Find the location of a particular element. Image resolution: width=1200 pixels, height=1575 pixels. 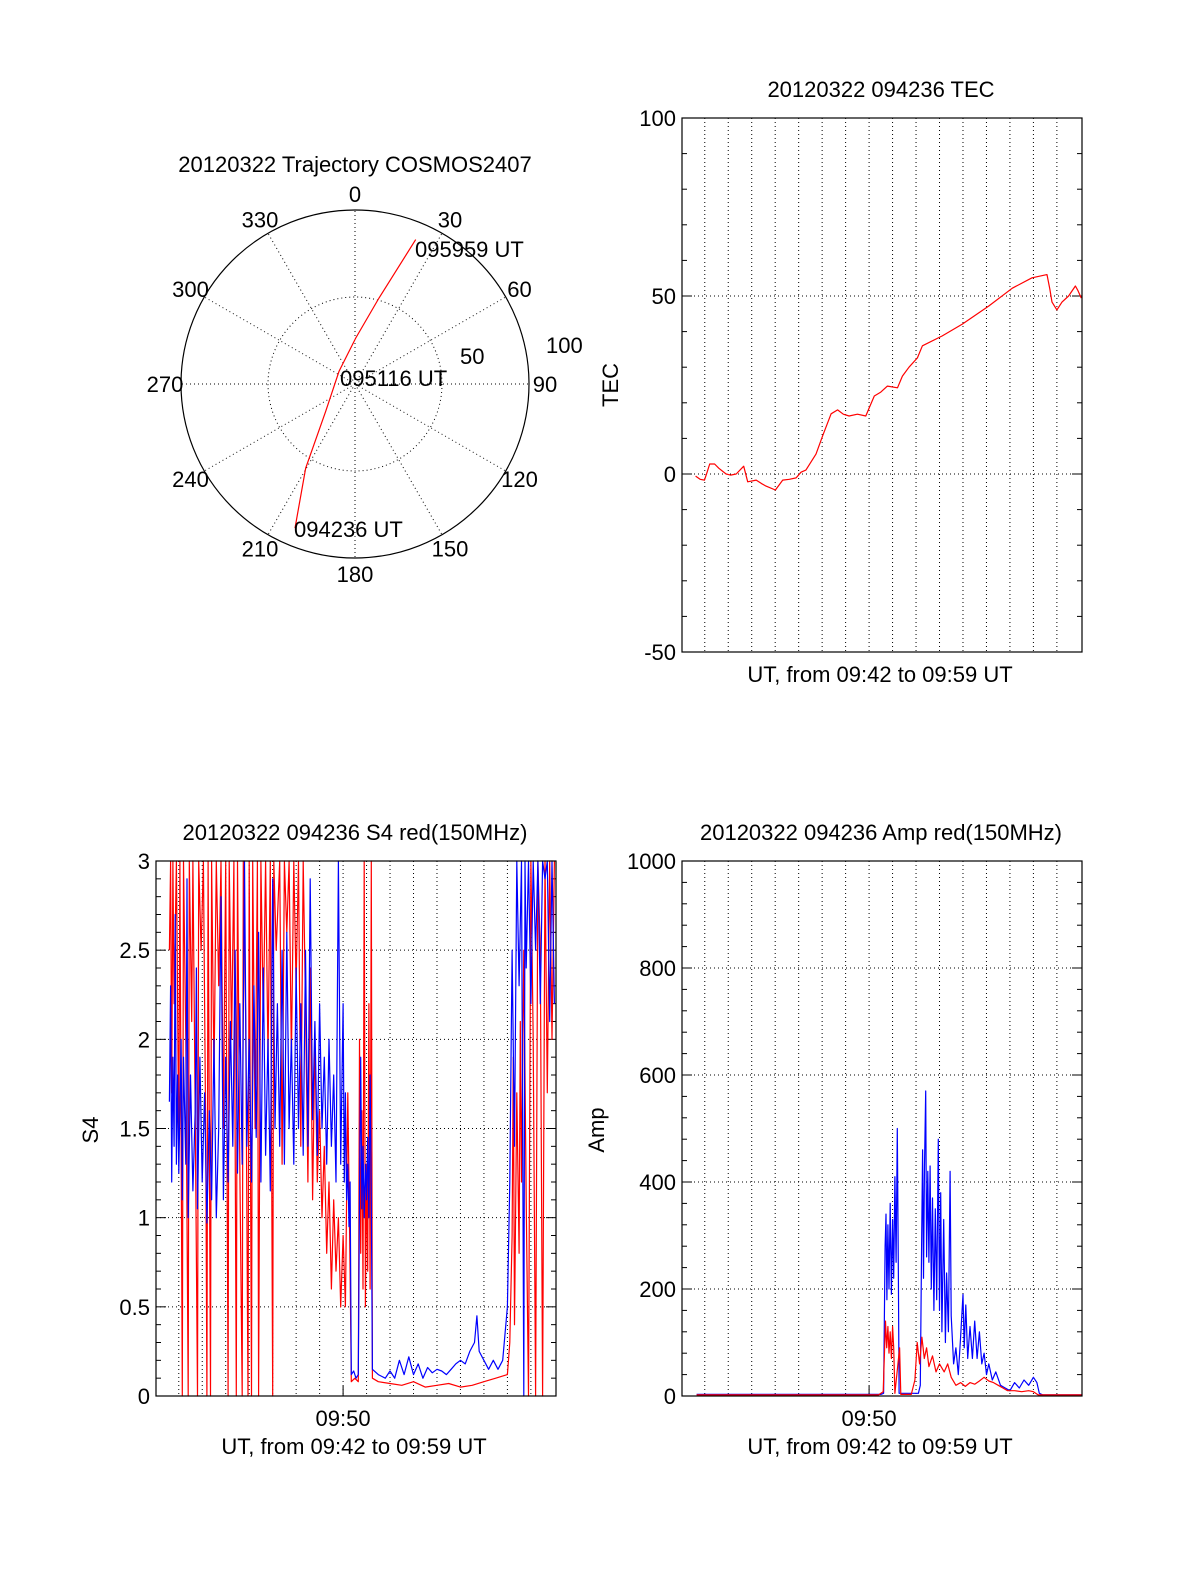

tec-y-tick-label: 100 is located at coordinates (657, 118).